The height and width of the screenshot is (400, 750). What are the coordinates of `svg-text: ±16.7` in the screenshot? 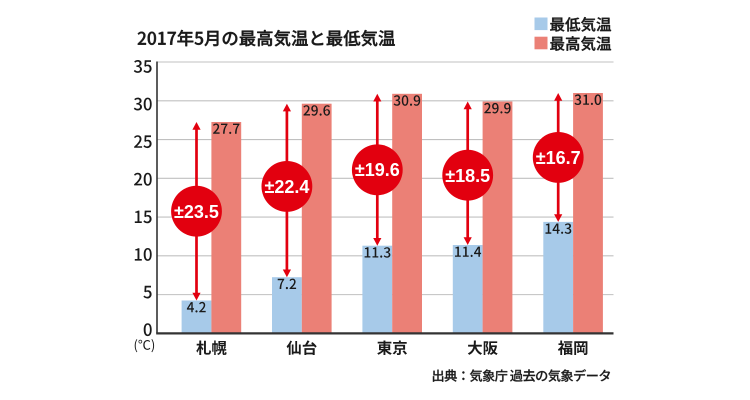 It's located at (558, 158).